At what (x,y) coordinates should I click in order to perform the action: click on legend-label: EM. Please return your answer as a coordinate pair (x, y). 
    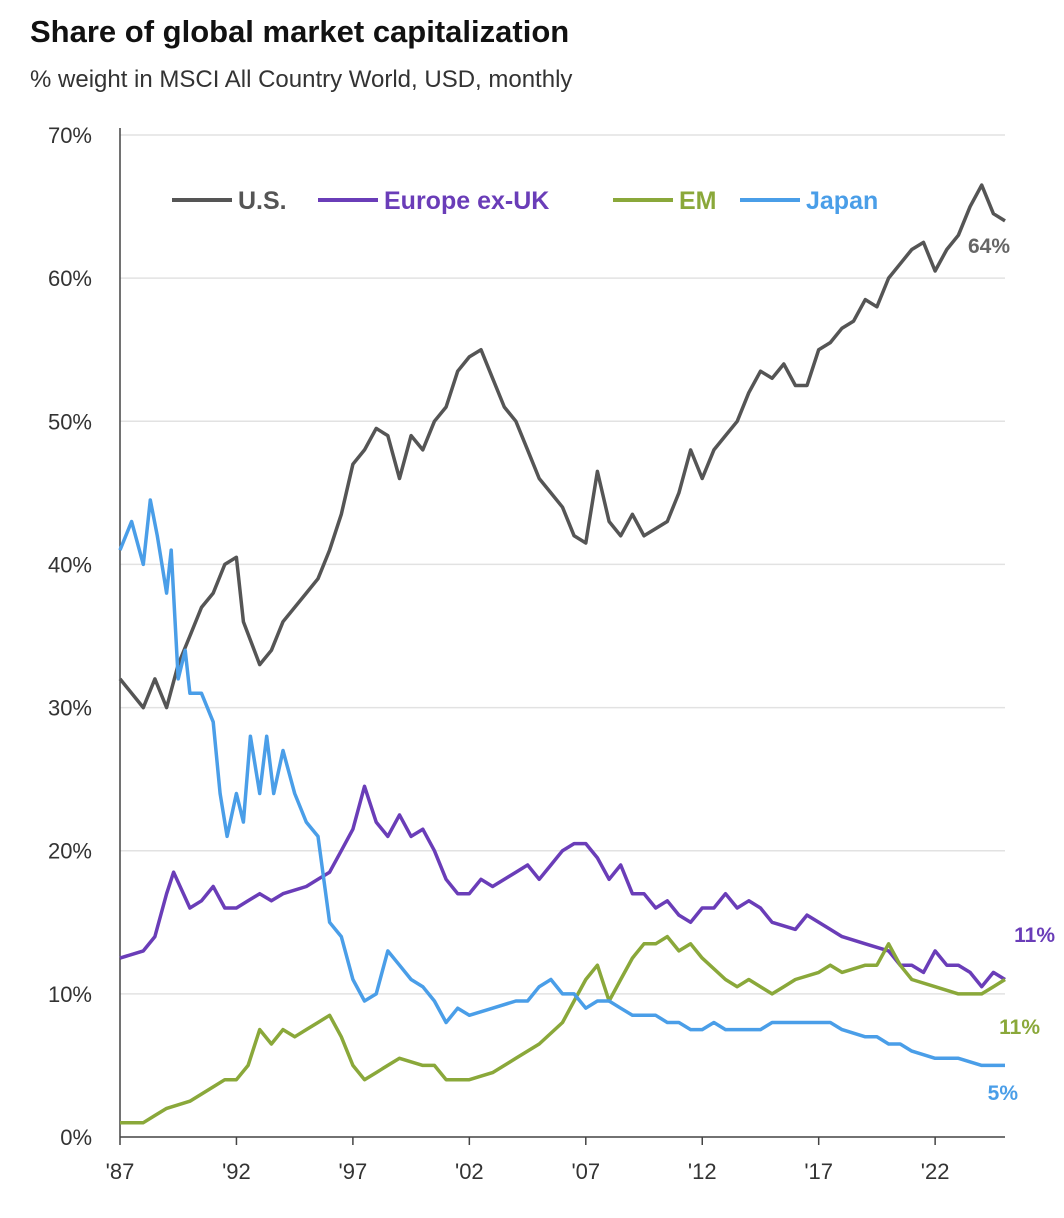
    Looking at the image, I should click on (698, 201).